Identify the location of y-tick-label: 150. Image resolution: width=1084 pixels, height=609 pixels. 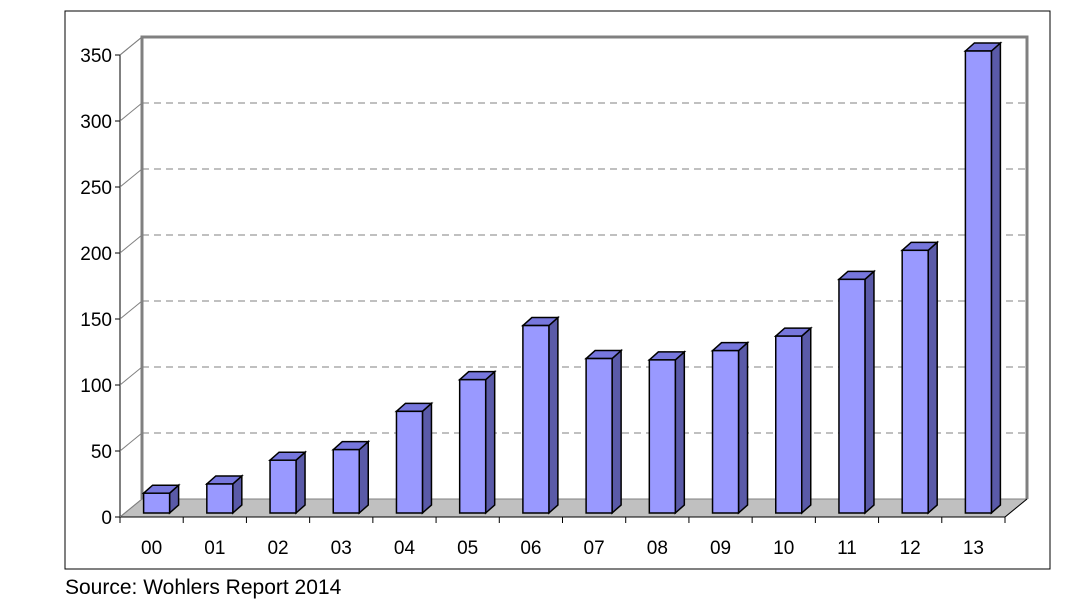
(96, 320).